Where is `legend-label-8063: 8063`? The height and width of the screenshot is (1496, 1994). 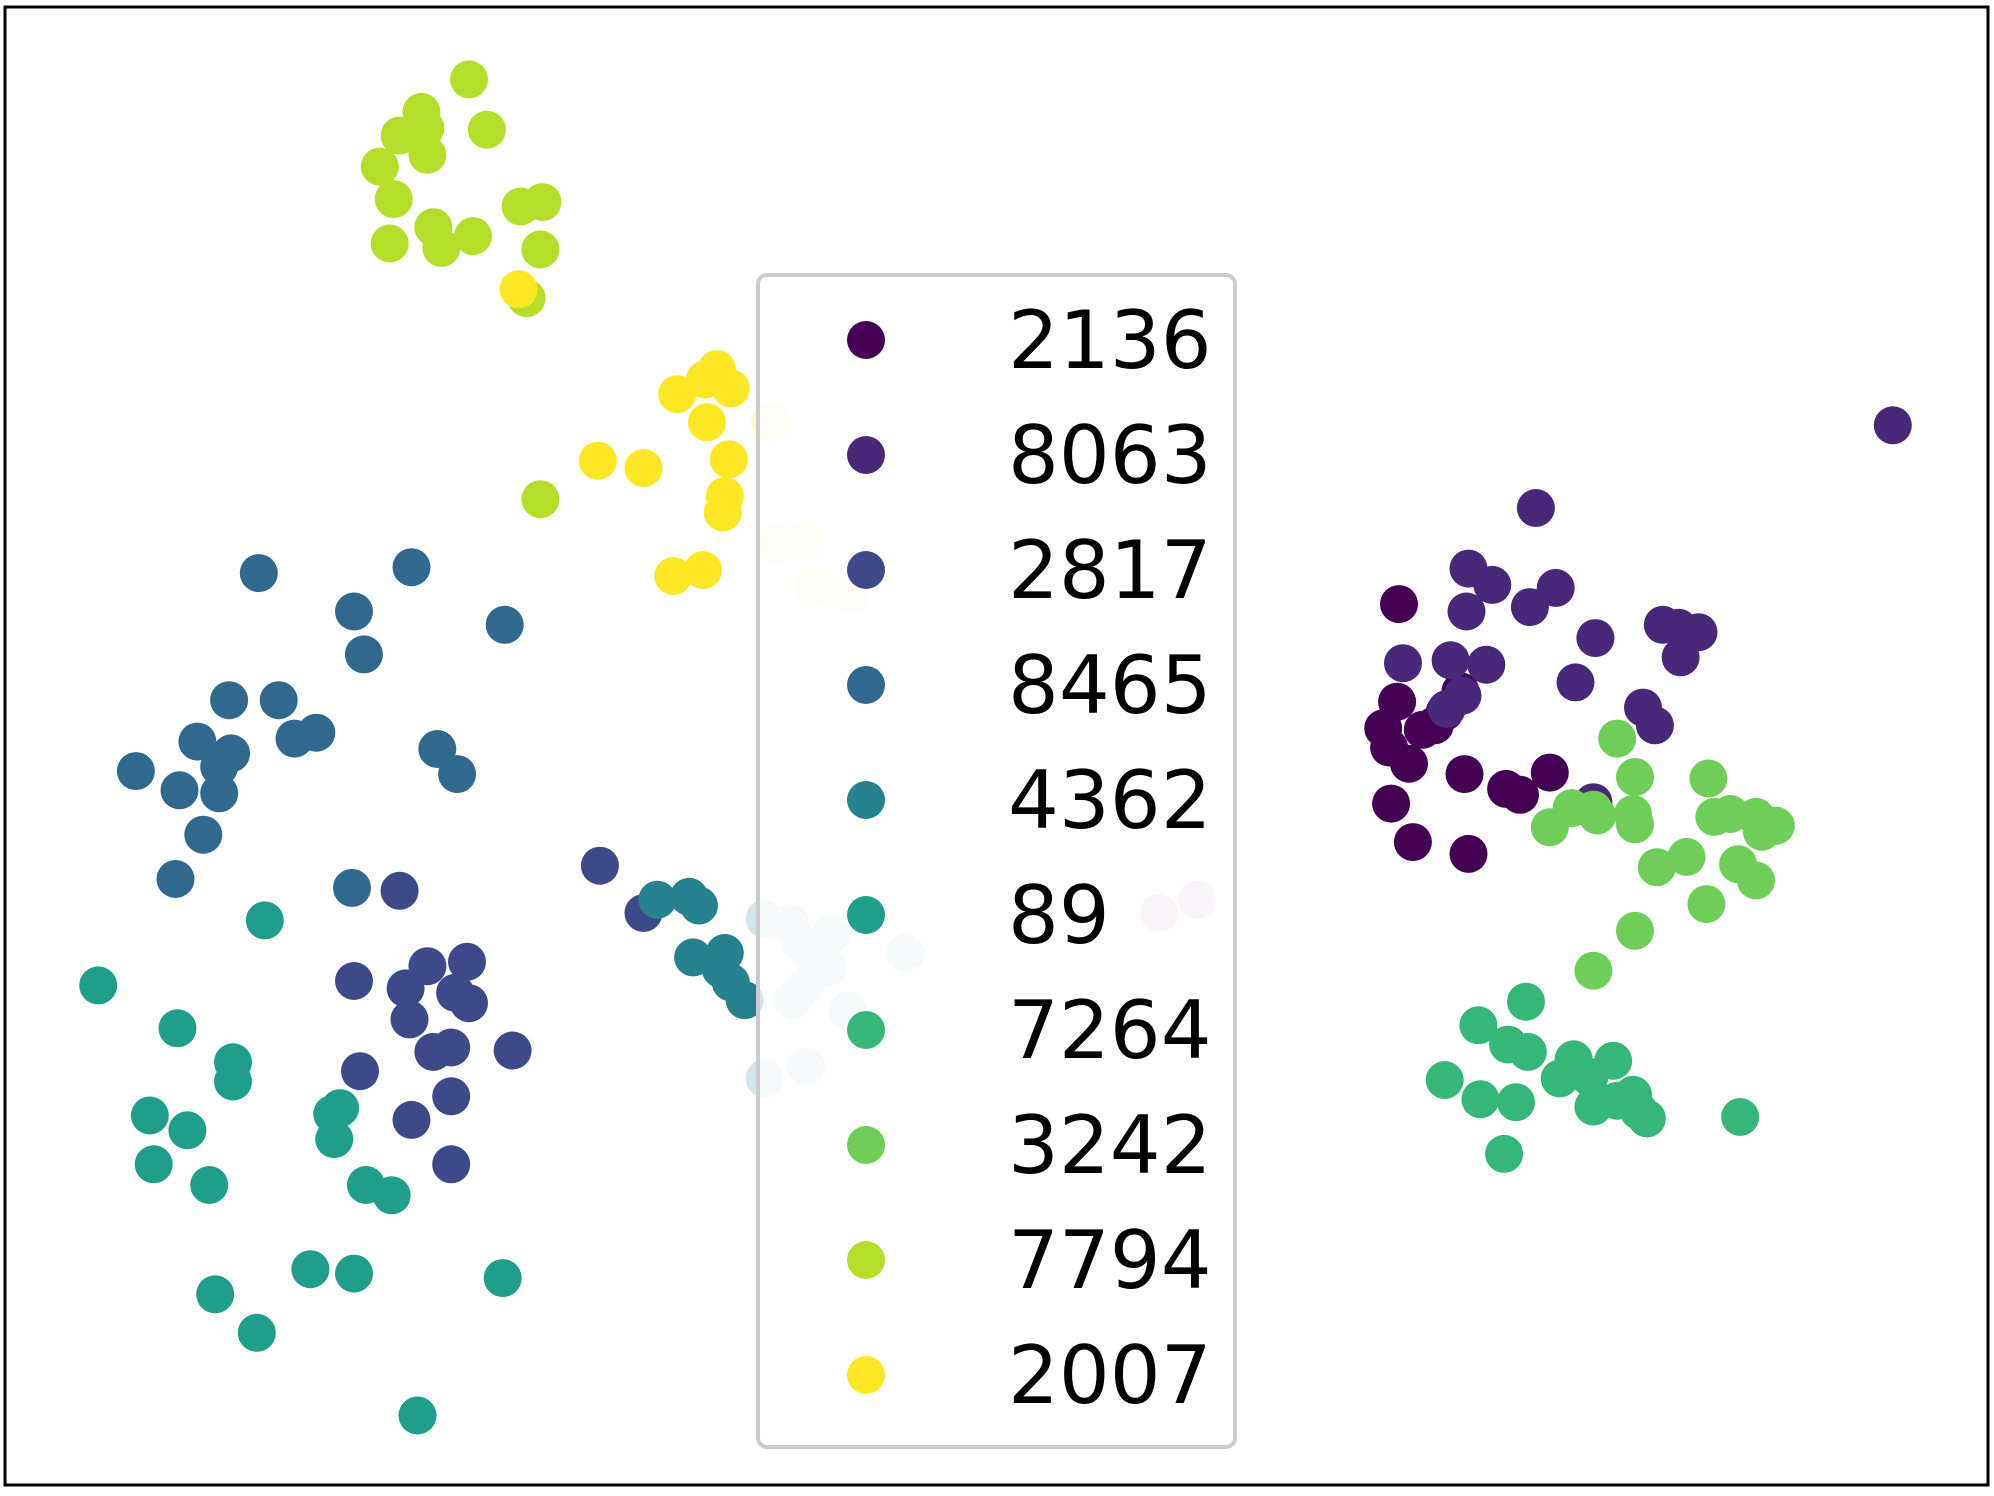 legend-label-8063: 8063 is located at coordinates (1110, 455).